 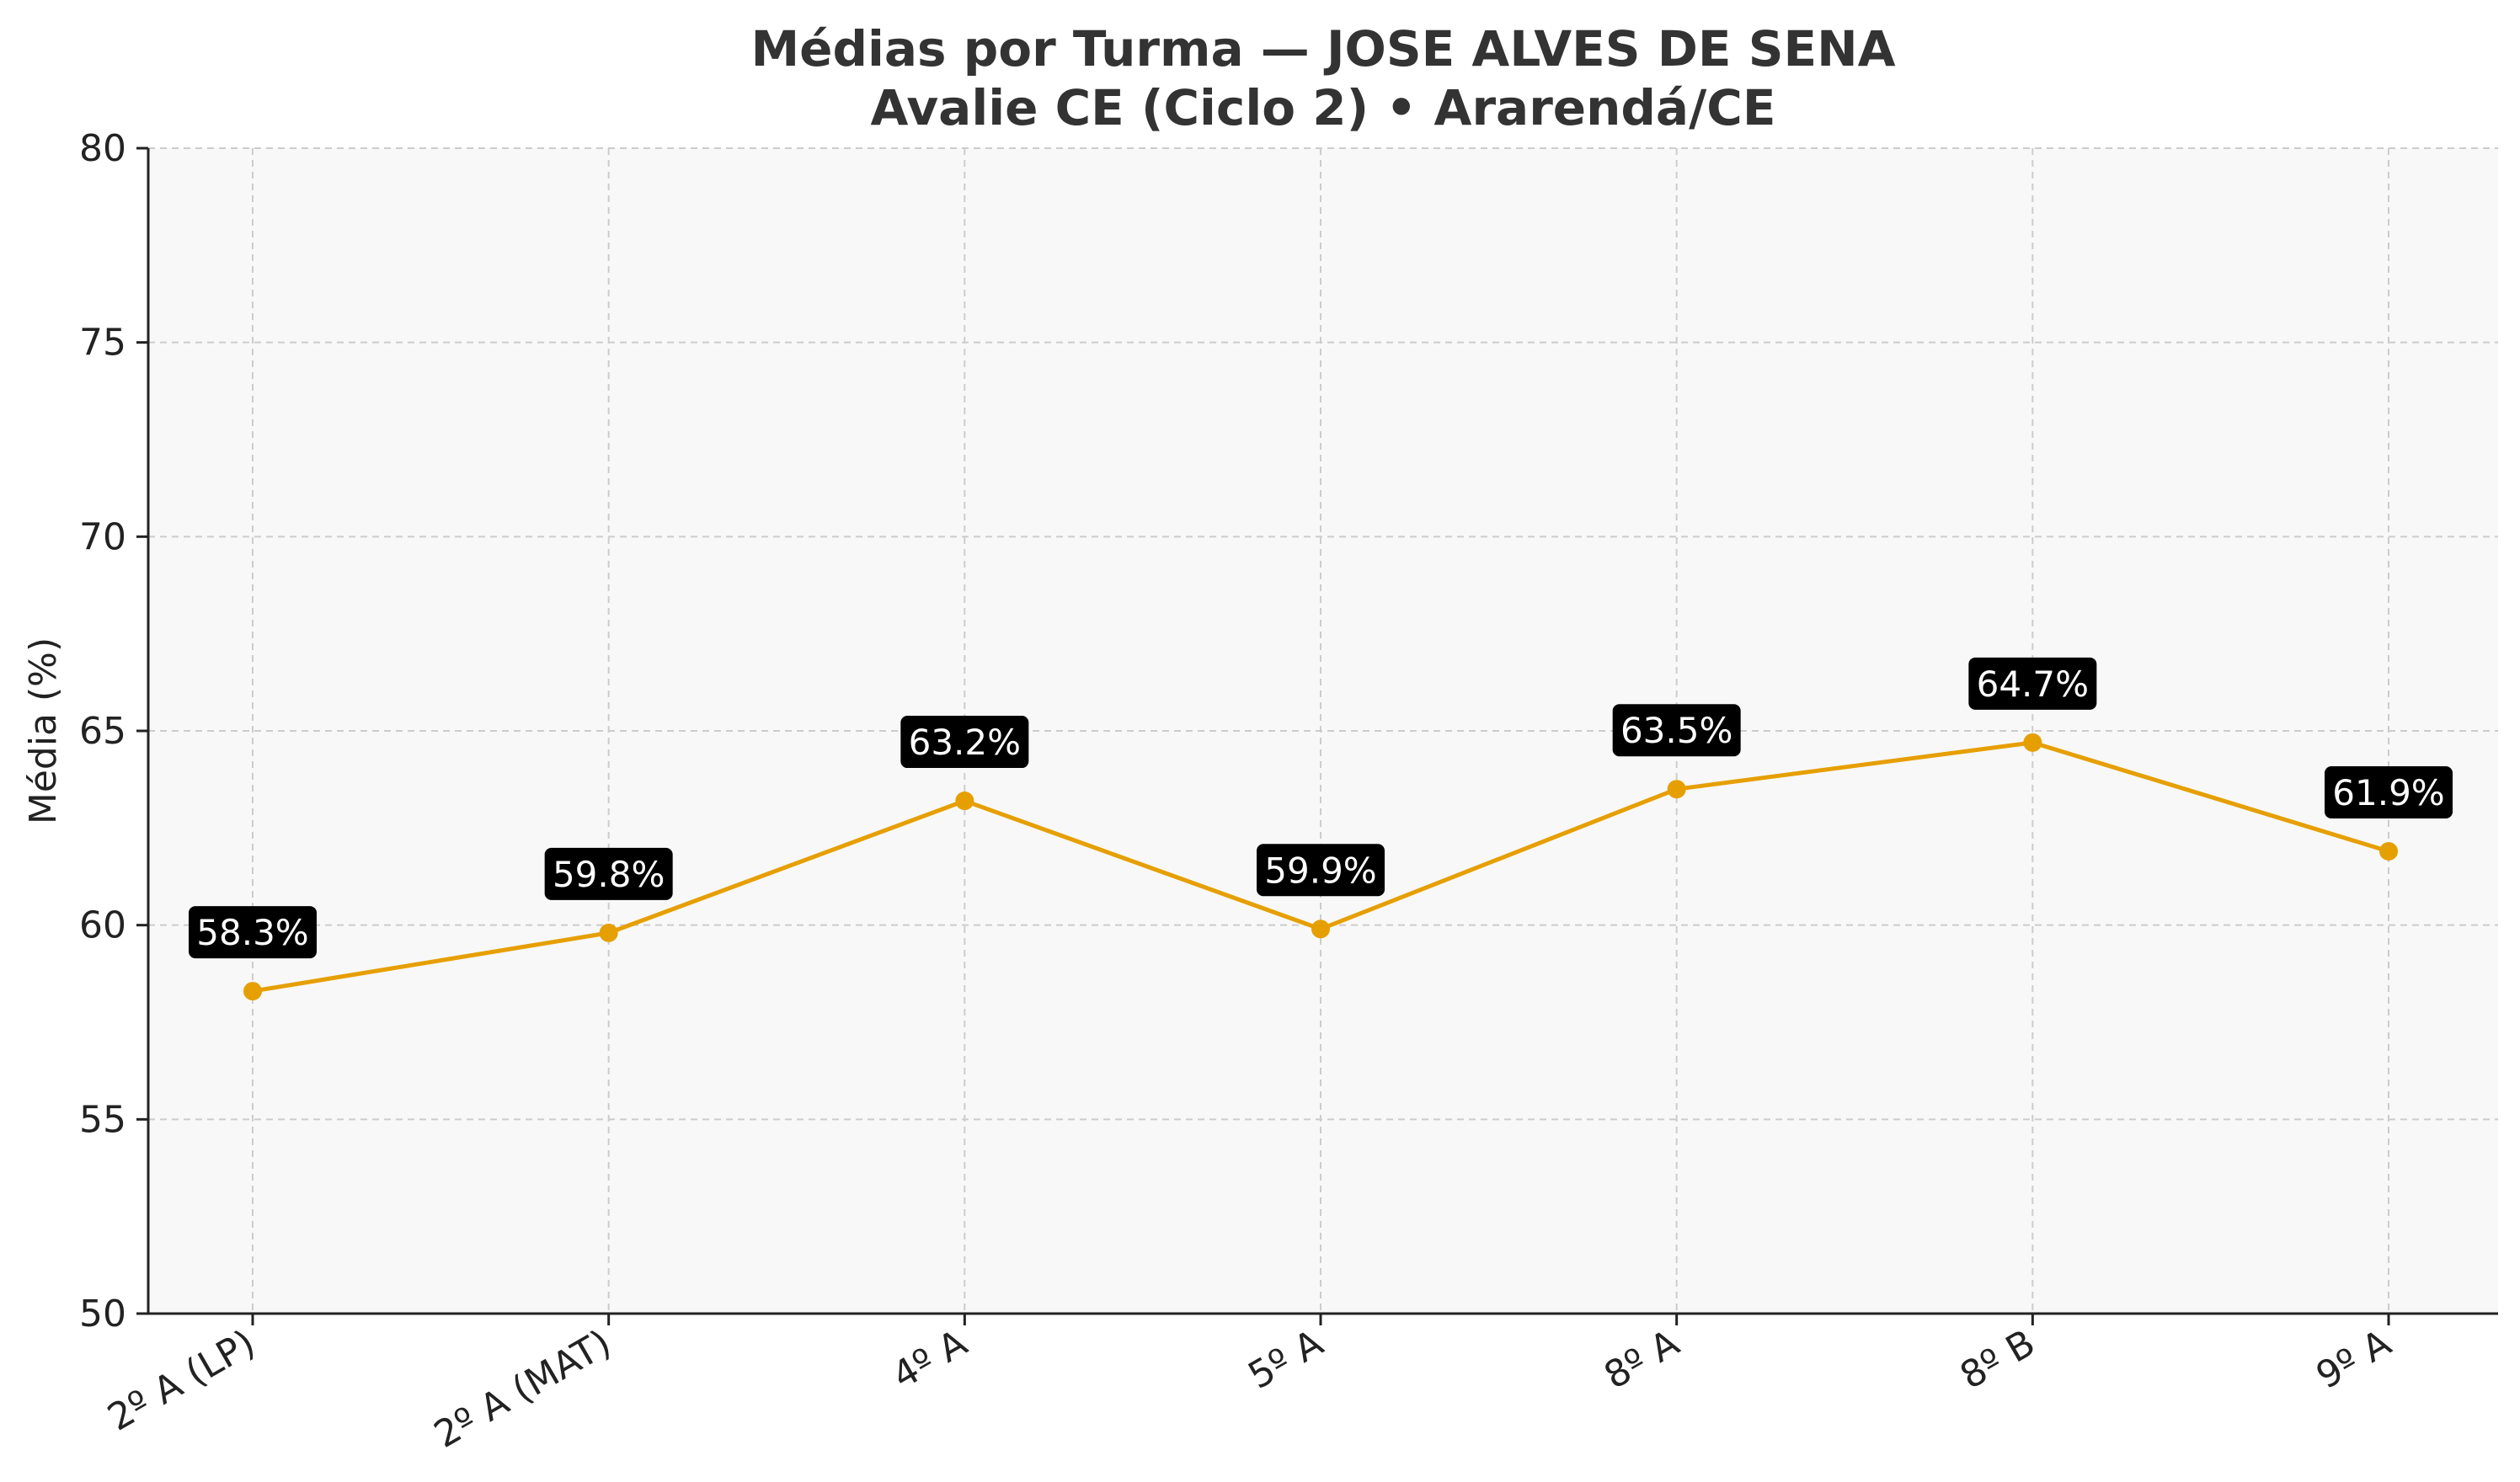 I want to click on x-tick-label: 8º A, so click(x=1641, y=1360).